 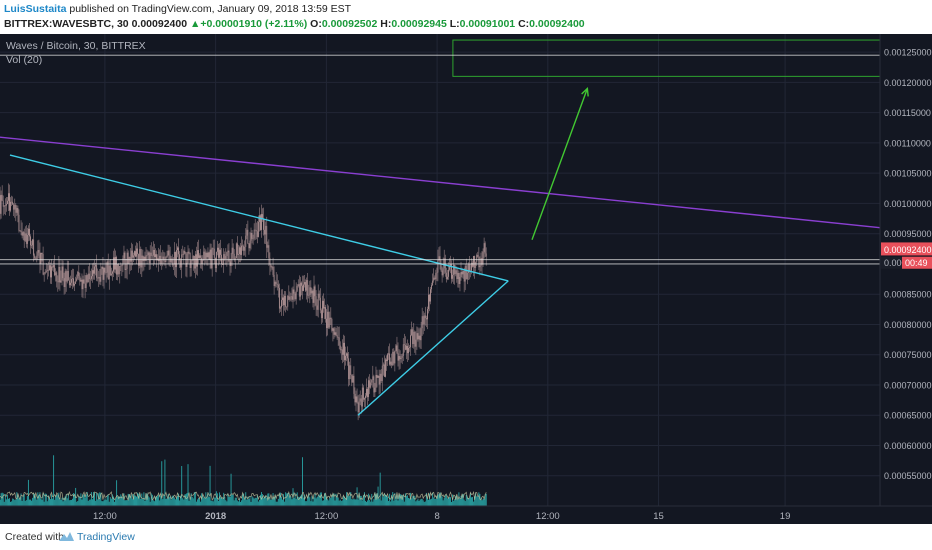 I want to click on high-value: 0.00092945, so click(x=419, y=24).